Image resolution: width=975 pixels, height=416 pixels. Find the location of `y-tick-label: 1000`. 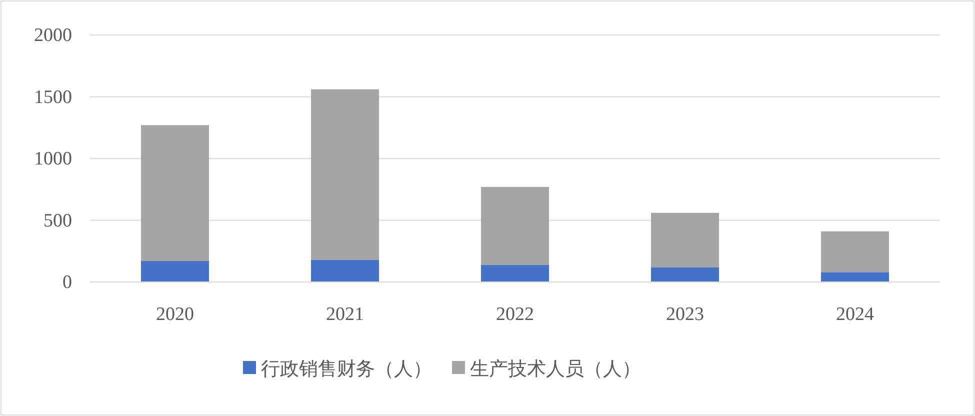

y-tick-label: 1000 is located at coordinates (53, 159).